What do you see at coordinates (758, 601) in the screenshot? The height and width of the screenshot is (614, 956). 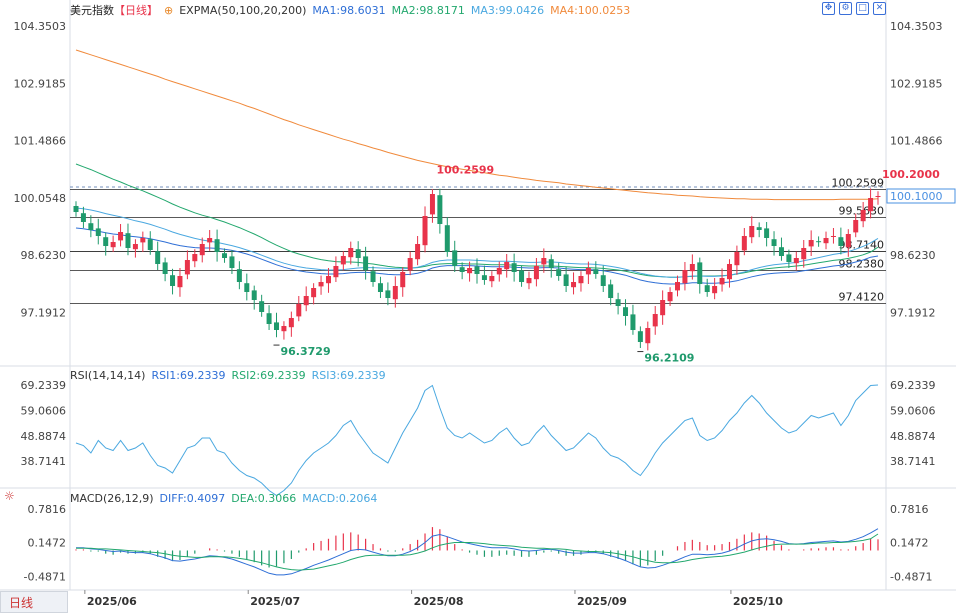 I see `x-tick-label: 2025/10` at bounding box center [758, 601].